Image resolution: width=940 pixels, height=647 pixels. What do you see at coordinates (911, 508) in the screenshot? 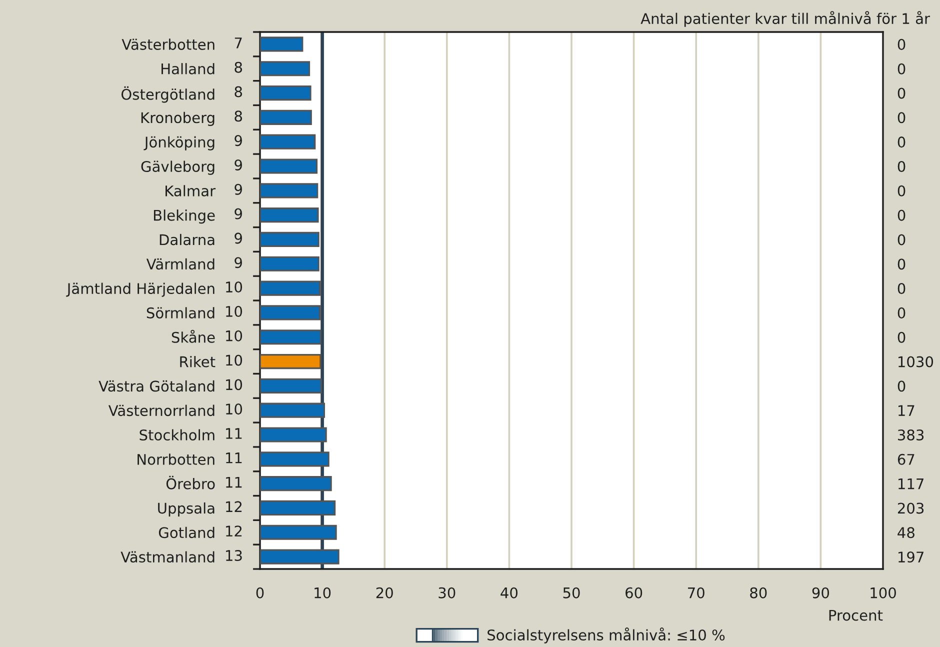
I see `y2-tick-label: 203` at bounding box center [911, 508].